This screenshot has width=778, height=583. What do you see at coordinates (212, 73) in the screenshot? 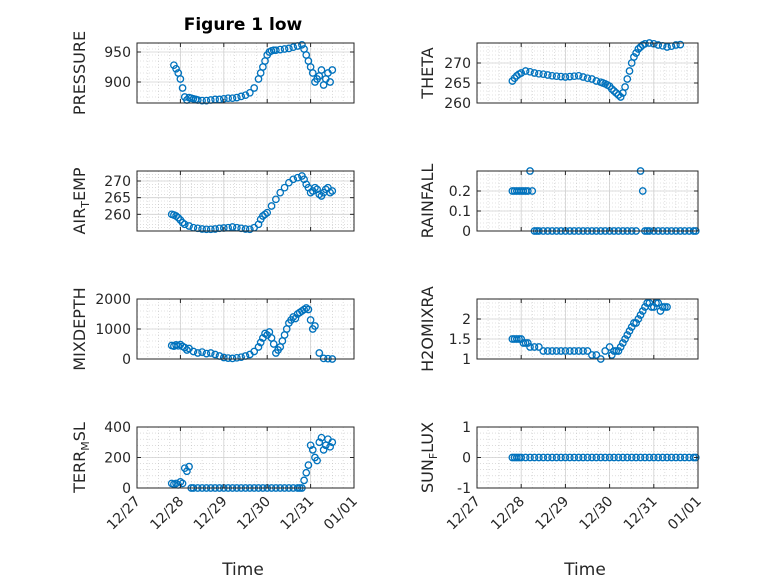
I see `subplot-0: 900 950 PRESSURE` at bounding box center [212, 73].